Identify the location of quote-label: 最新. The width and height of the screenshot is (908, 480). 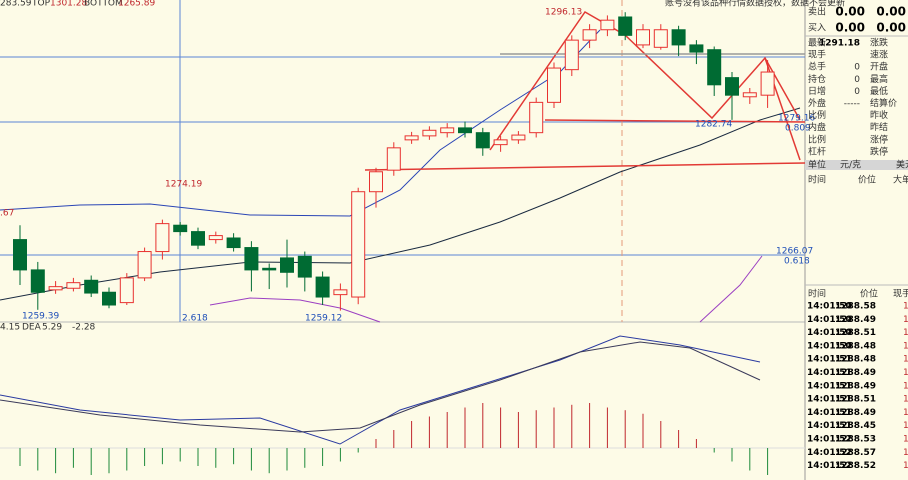
(817, 43).